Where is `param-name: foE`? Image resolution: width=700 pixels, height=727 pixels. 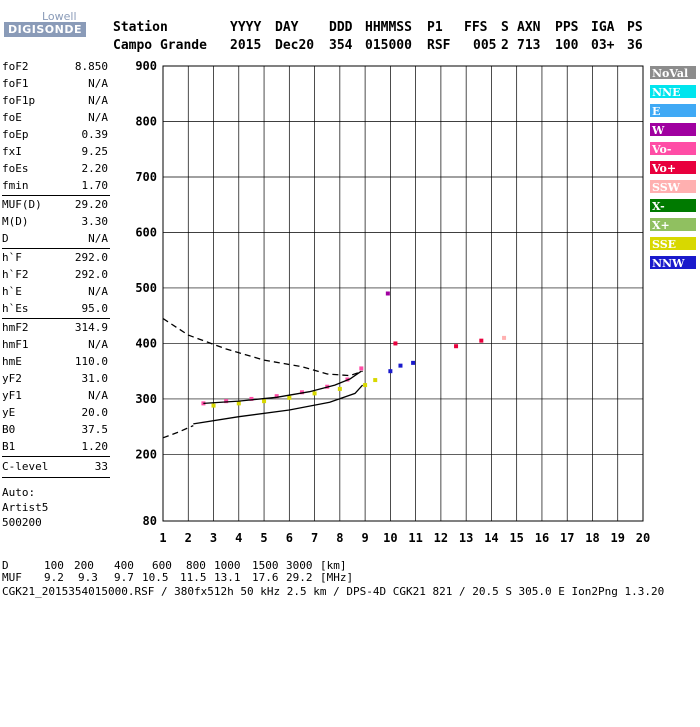 param-name: foE is located at coordinates (12, 117).